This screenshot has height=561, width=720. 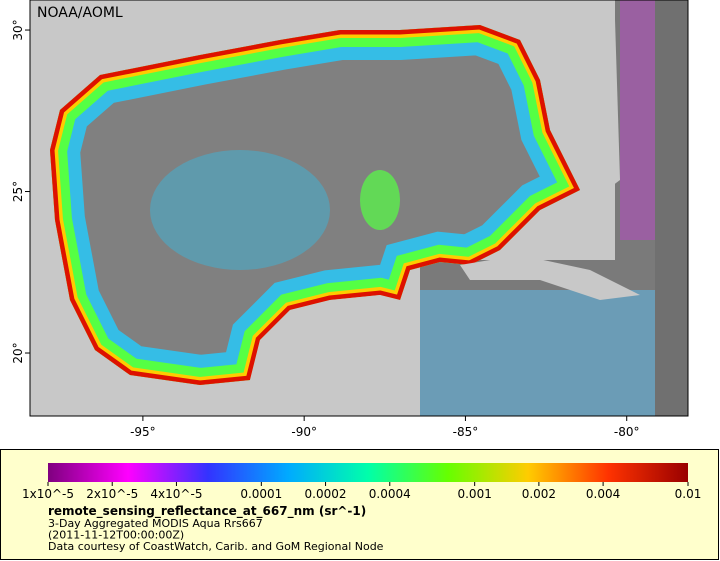 I want to click on colorbar-tick-label: 0.004, so click(x=603, y=494).